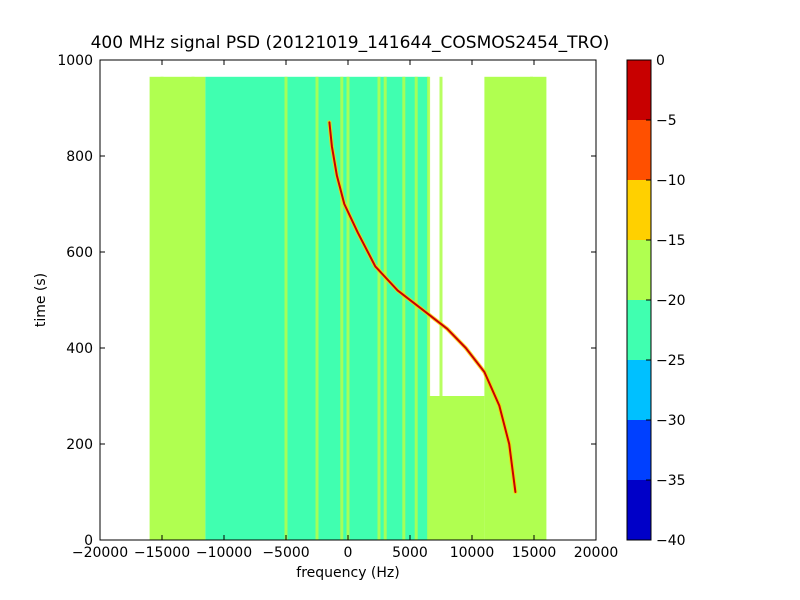 This screenshot has width=800, height=600. Describe the element at coordinates (347, 573) in the screenshot. I see `x-axis-label: frequency (Hz)` at that location.